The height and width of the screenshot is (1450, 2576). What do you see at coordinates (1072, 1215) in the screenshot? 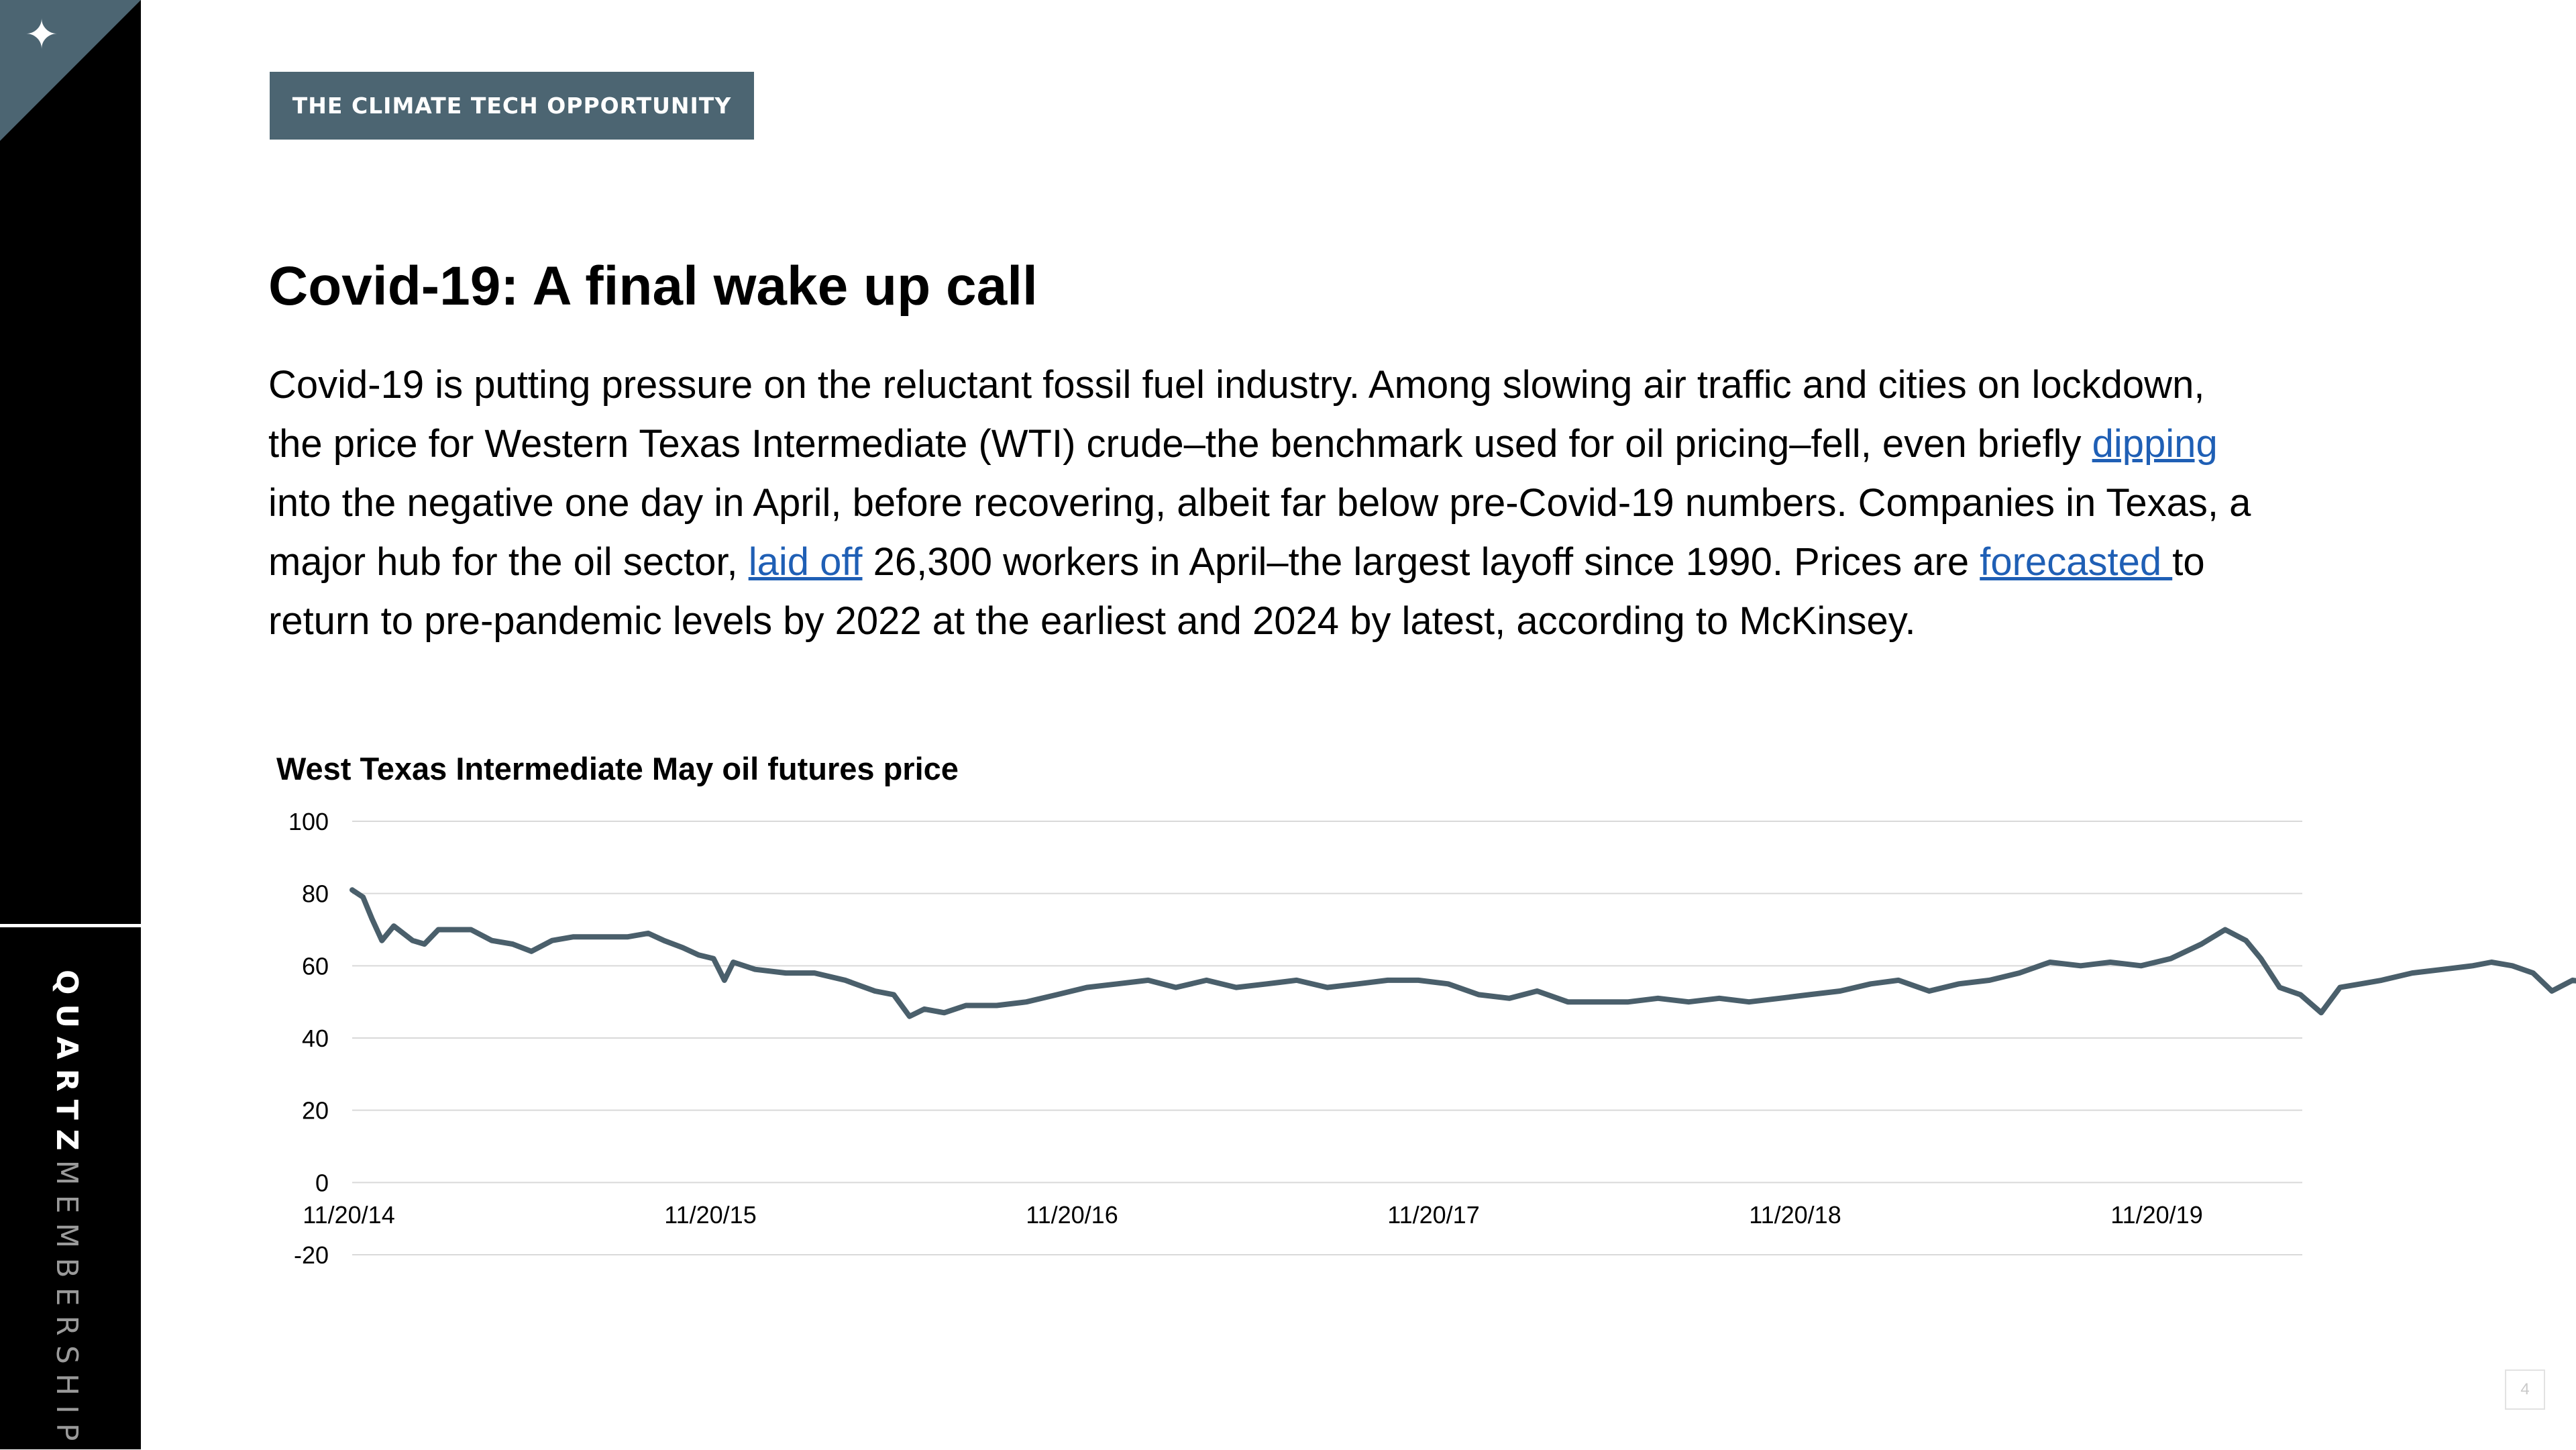
I see `x-tick-label: 11/20/16` at bounding box center [1072, 1215].